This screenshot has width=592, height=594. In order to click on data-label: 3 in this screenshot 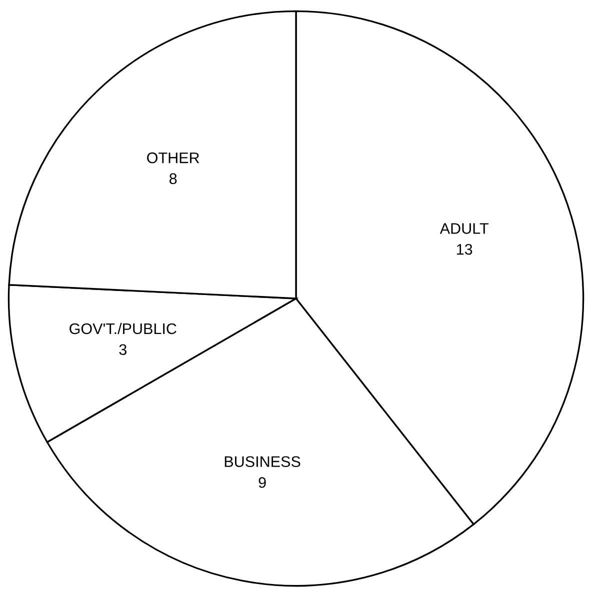, I will do `click(122, 350)`.